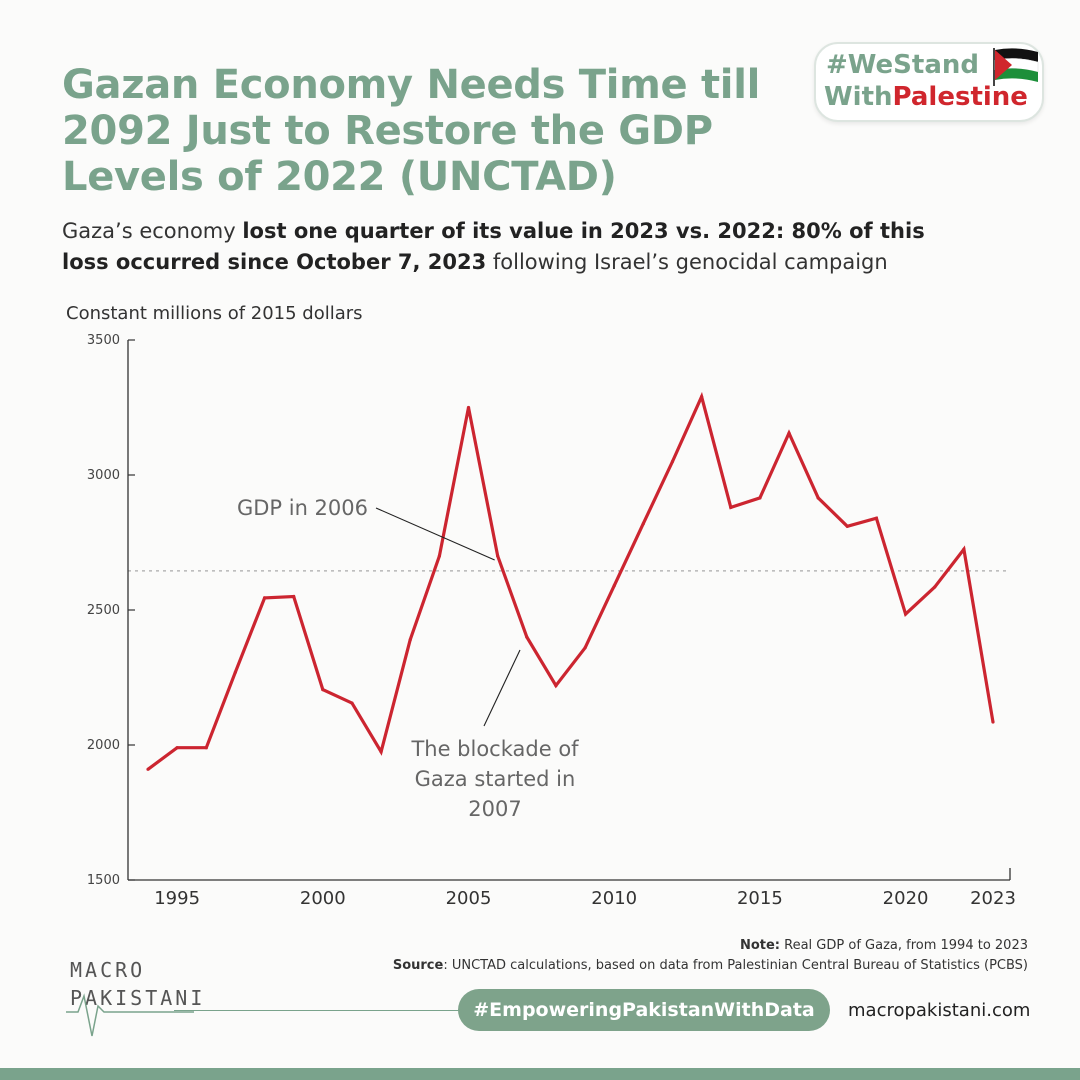 Image resolution: width=1080 pixels, height=1080 pixels. I want to click on palestine-flag-icon, so click(1016, 67).